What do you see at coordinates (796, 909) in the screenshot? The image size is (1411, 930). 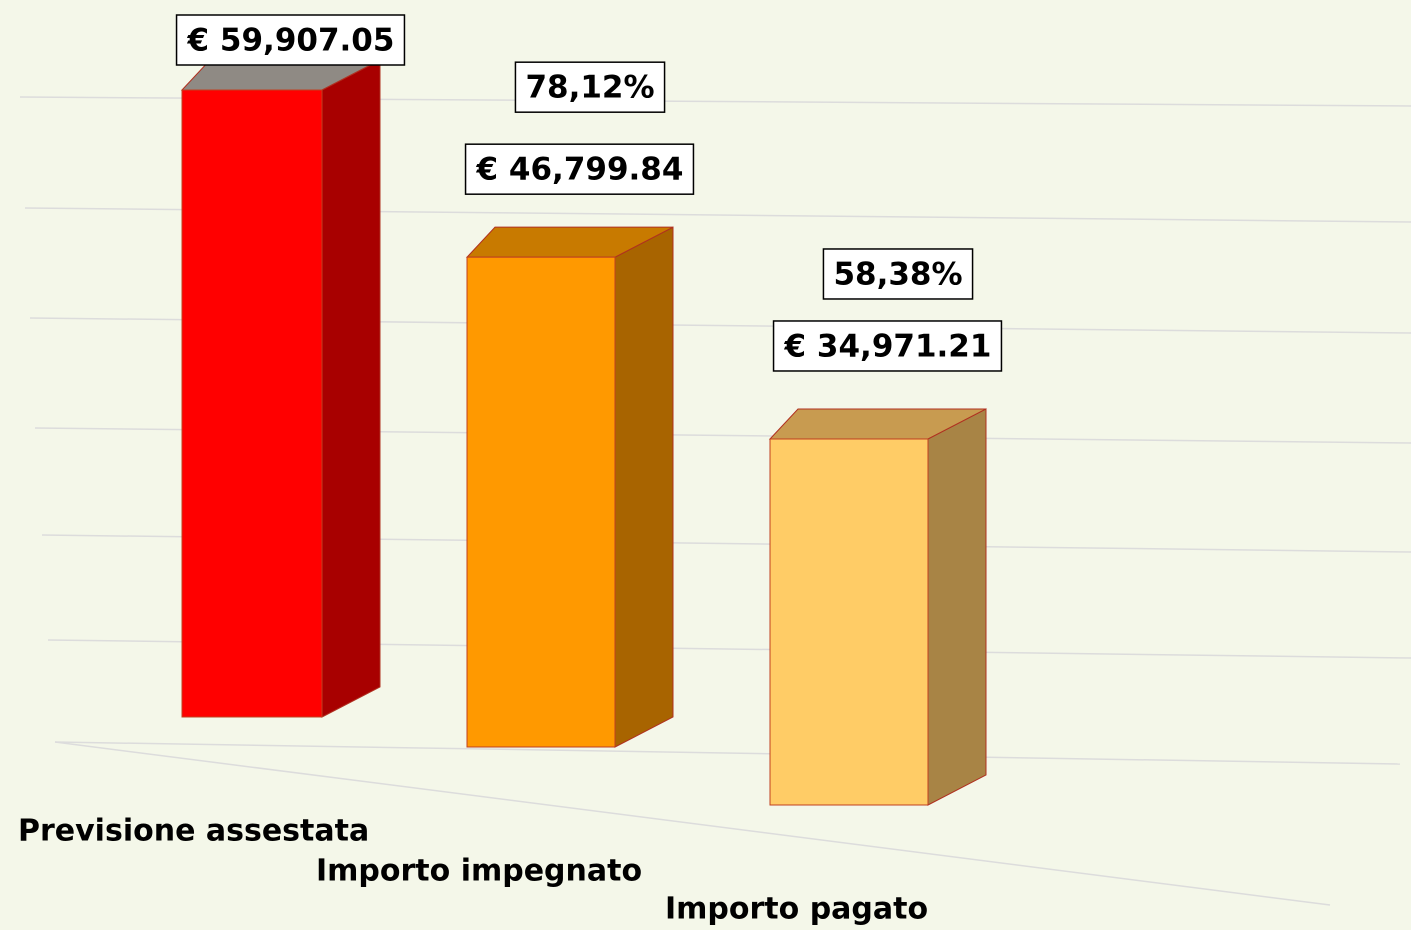 I see `category-label: Importo pagato` at bounding box center [796, 909].